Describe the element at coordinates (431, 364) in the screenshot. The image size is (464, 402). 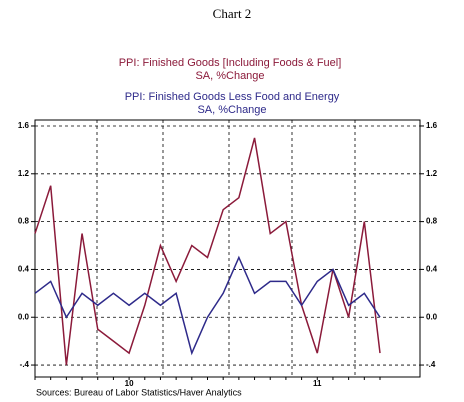
I see `y-tick-label-right: -.4` at that location.